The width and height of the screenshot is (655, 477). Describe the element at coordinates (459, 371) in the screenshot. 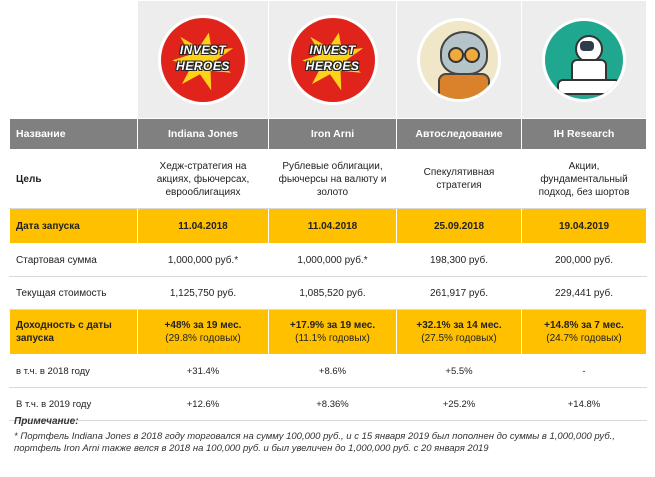

I see `year-2018-cell: +5.5%` at that location.